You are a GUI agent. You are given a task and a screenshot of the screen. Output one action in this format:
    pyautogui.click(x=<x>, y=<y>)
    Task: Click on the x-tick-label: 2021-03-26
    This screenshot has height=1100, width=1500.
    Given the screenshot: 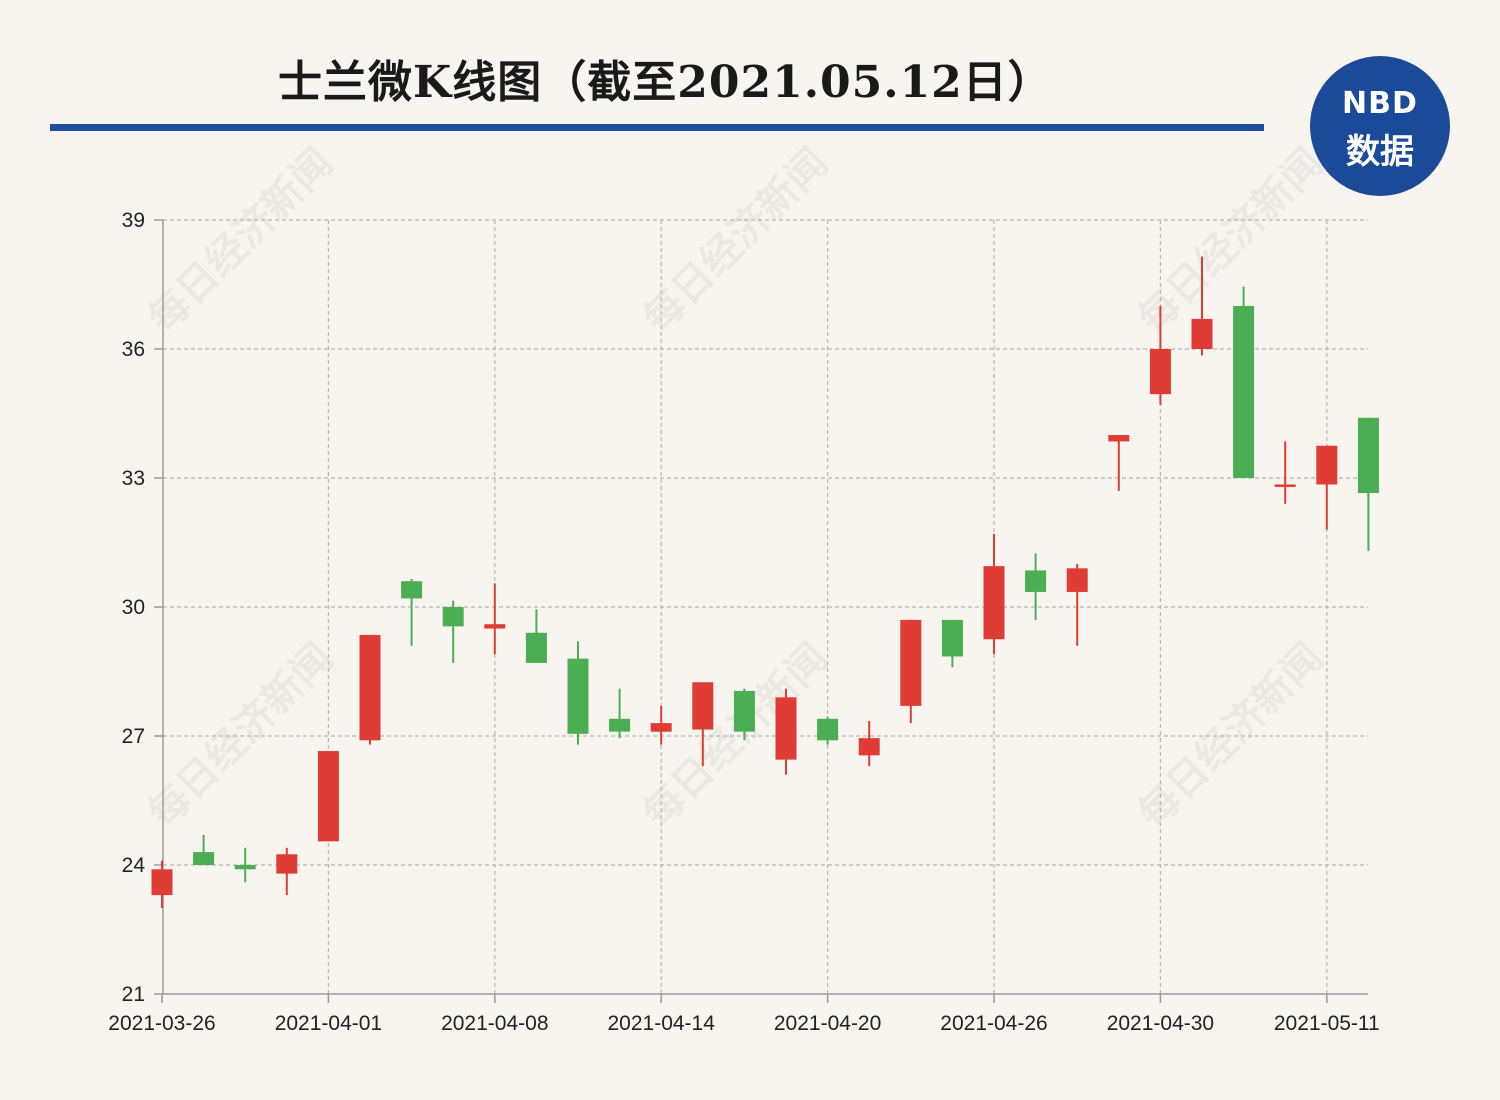 What is the action you would take?
    pyautogui.click(x=161, y=1023)
    